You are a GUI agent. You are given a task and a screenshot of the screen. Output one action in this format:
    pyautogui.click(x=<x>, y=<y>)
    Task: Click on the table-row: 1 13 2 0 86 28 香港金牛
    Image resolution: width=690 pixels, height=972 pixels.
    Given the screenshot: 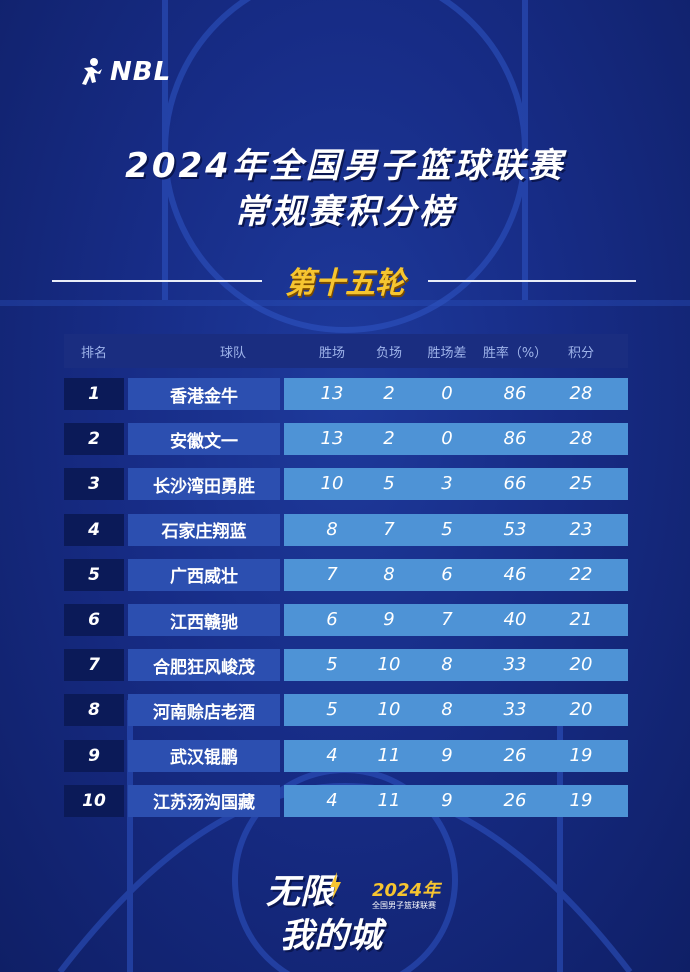 What is the action you would take?
    pyautogui.click(x=346, y=394)
    